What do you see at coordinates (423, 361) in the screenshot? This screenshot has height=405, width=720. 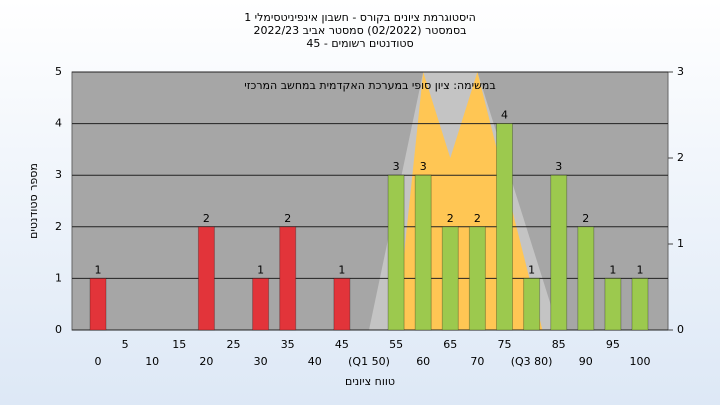 I see `x-tick-label: 60` at bounding box center [423, 361].